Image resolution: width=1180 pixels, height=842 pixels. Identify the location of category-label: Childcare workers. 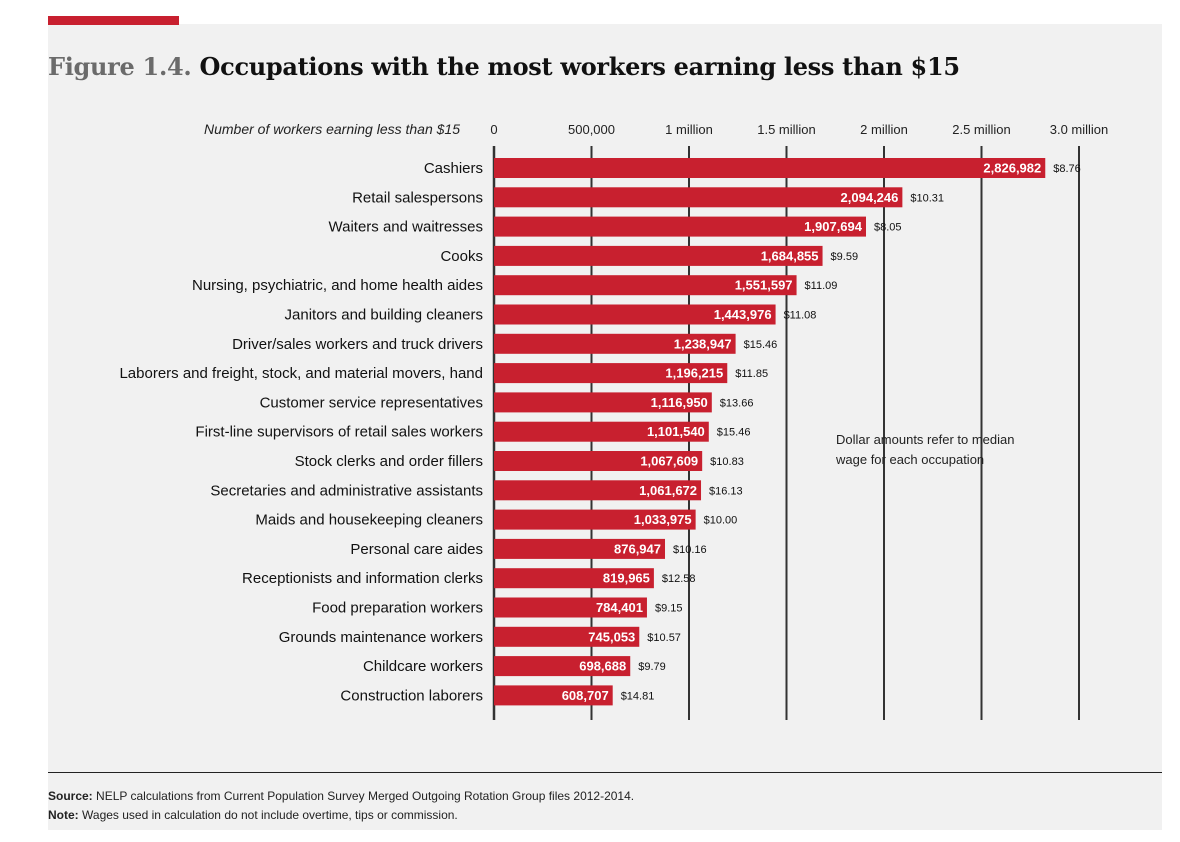
(423, 666).